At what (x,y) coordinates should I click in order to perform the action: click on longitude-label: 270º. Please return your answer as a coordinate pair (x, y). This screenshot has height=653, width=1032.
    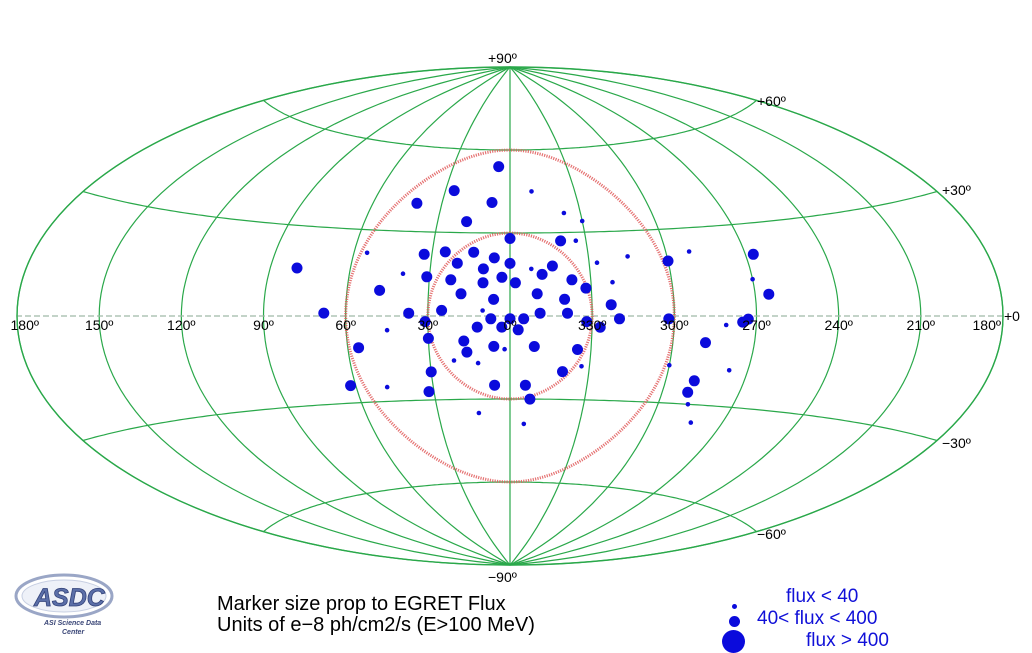
    Looking at the image, I should click on (756, 325).